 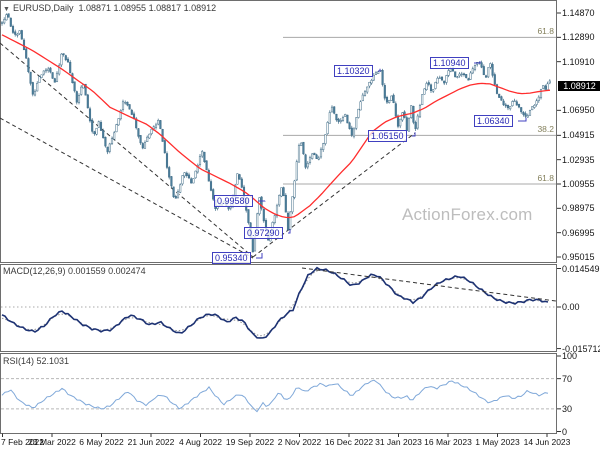 I want to click on trendline, so click(x=127, y=188).